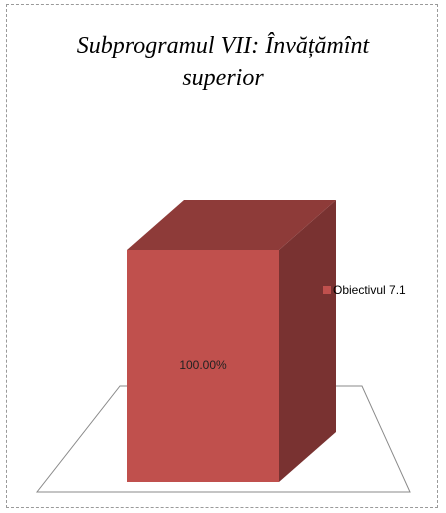 The image size is (446, 513). I want to click on data-label: 100.00%, so click(203, 365).